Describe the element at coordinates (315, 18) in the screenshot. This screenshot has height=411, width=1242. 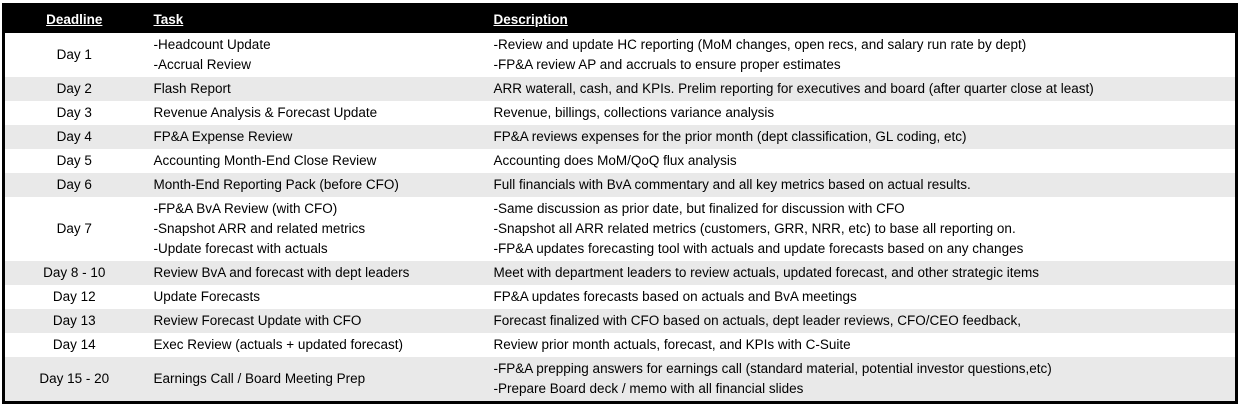
I see `column-header-task: Task` at that location.